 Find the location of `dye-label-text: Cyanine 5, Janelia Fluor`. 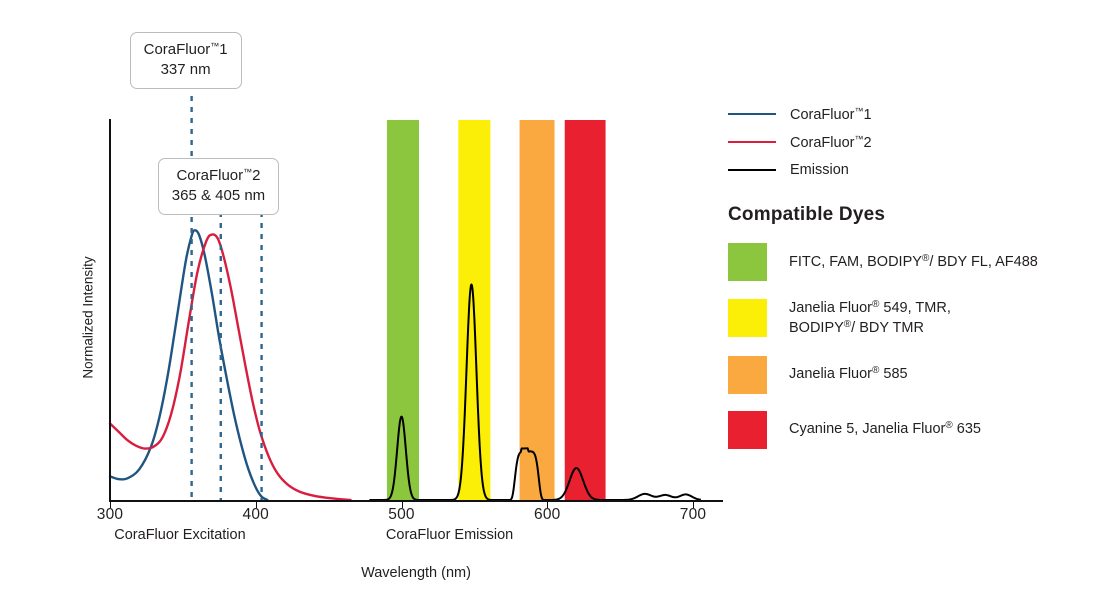

dye-label-text: Cyanine 5, Janelia Fluor is located at coordinates (867, 429).